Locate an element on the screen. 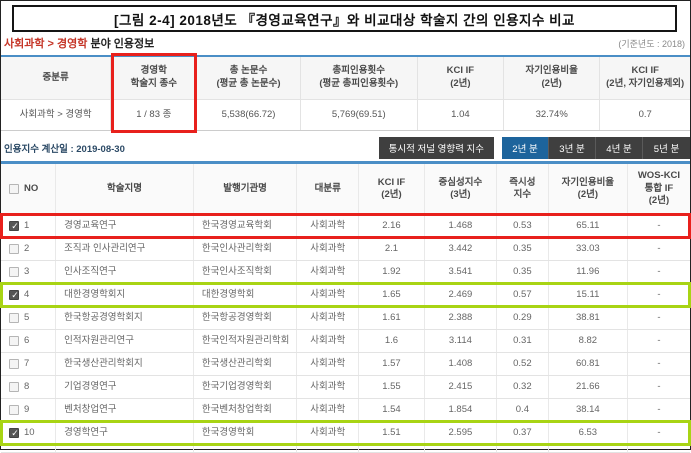 The height and width of the screenshot is (453, 691). summary-value-kci-if-excl: 0.7 is located at coordinates (645, 114).